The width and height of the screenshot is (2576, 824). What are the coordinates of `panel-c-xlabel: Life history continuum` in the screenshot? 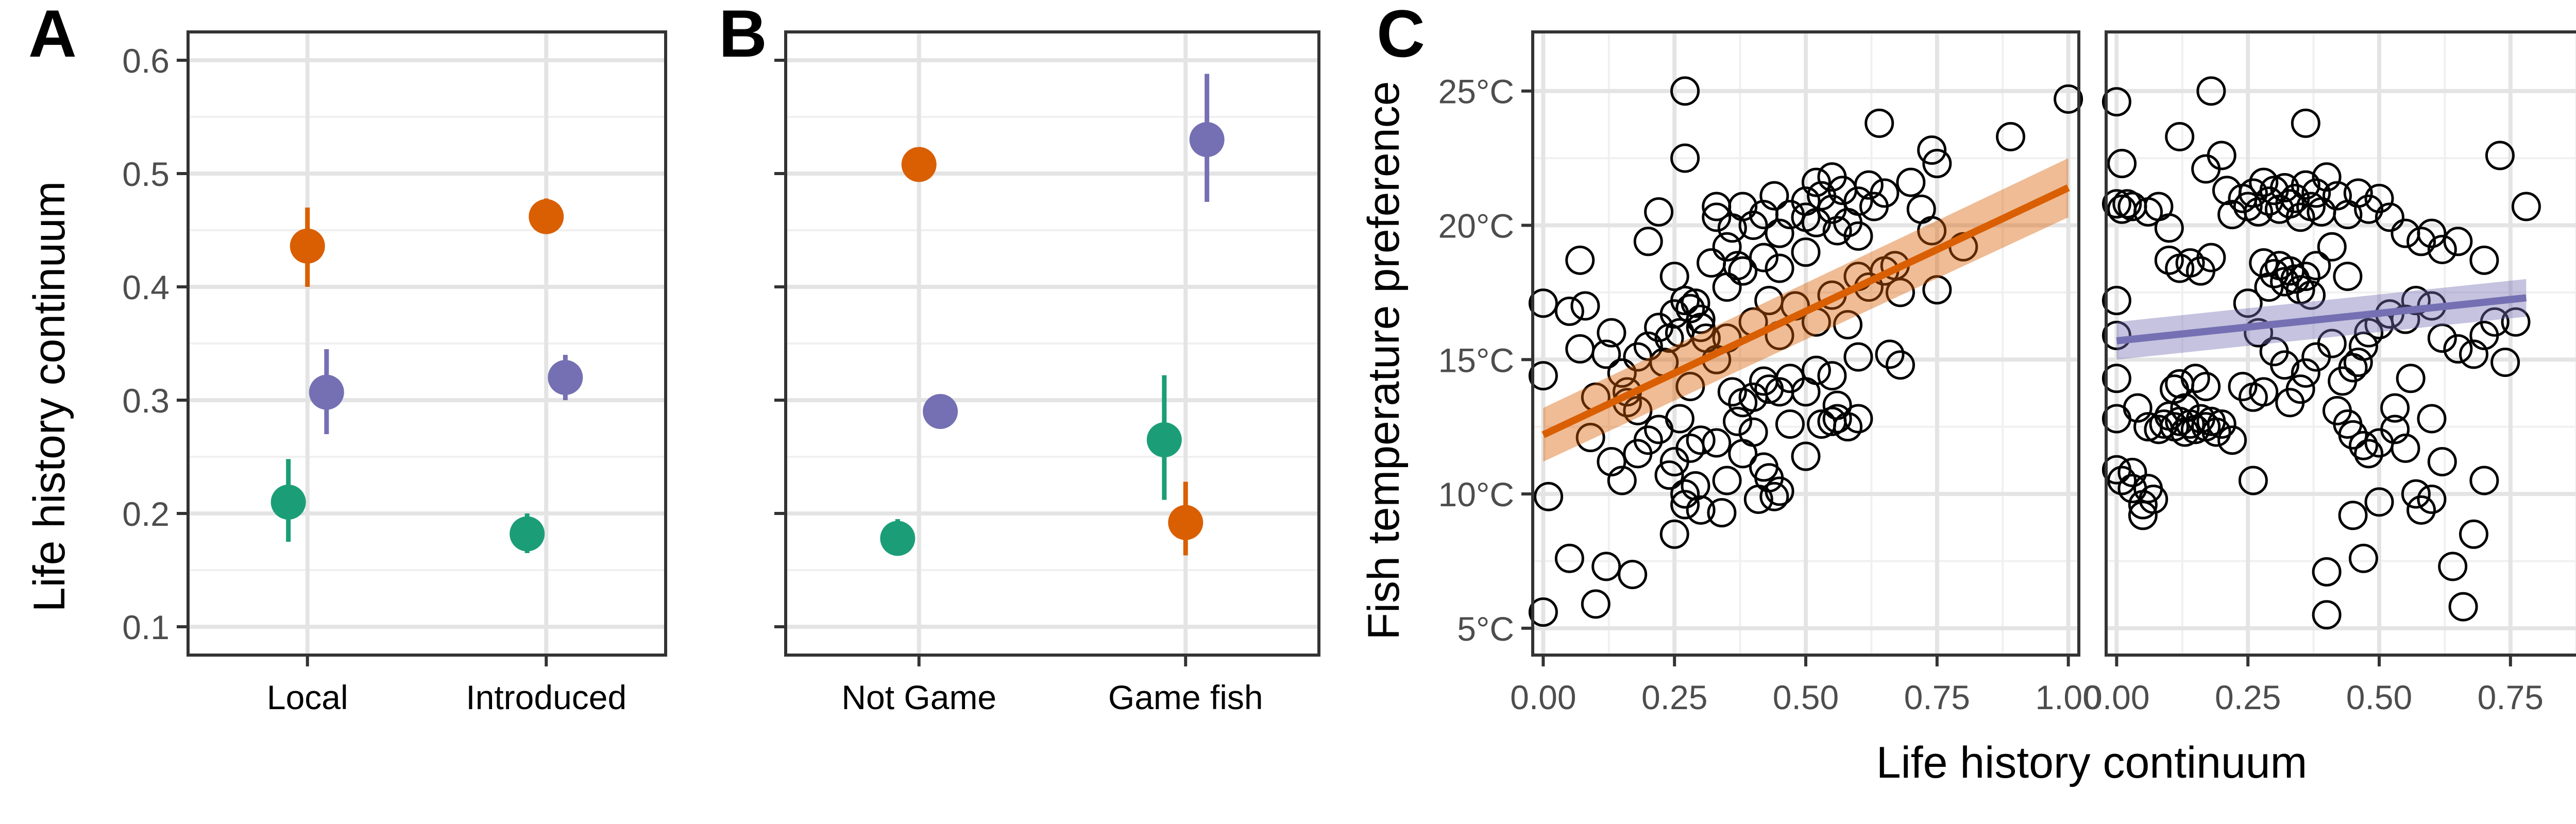 It's located at (2092, 762).